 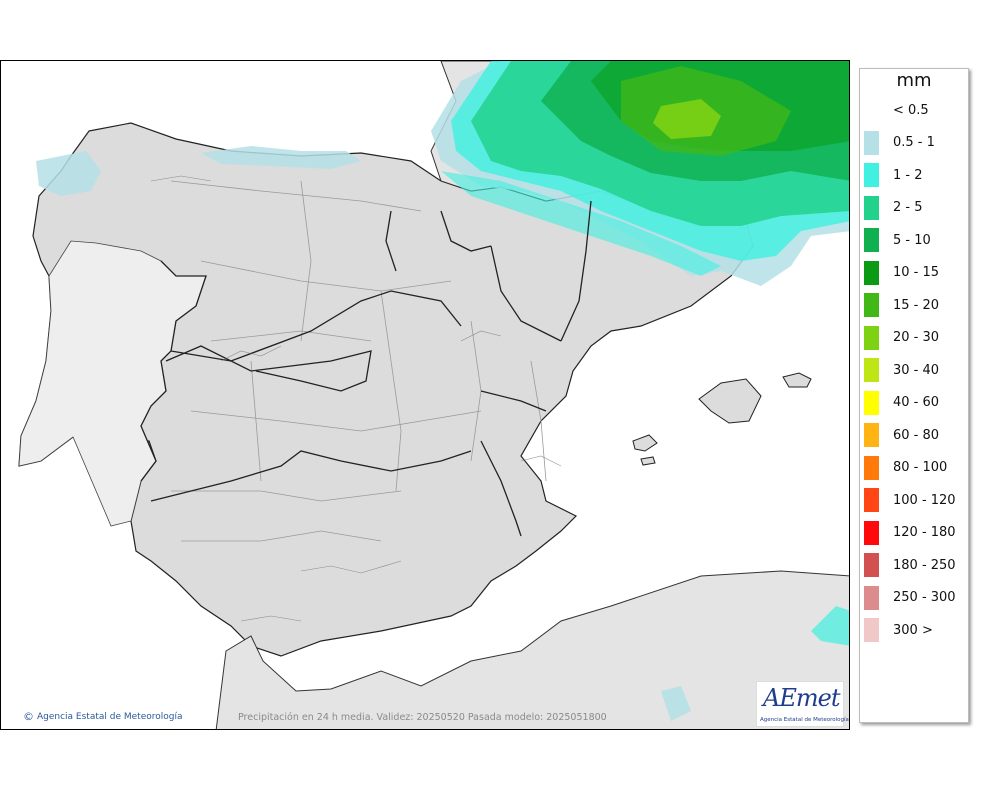 What do you see at coordinates (924, 565) in the screenshot?
I see `legend-label: 180 - 250` at bounding box center [924, 565].